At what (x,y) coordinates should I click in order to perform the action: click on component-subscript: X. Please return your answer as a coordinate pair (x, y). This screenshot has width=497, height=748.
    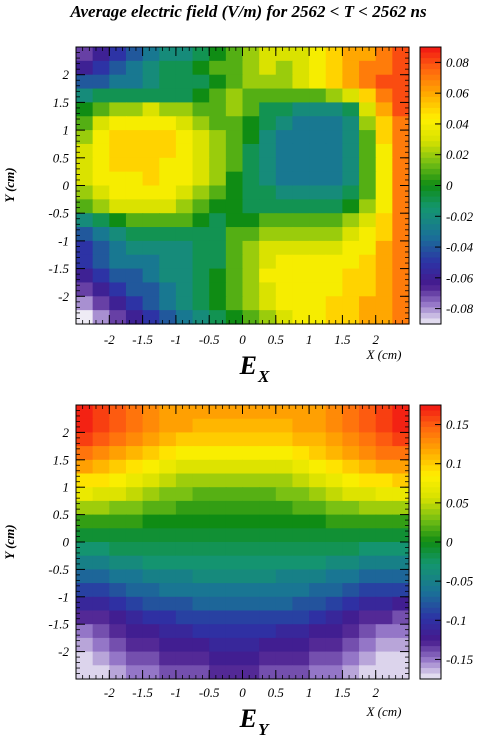
    Looking at the image, I should click on (263, 376).